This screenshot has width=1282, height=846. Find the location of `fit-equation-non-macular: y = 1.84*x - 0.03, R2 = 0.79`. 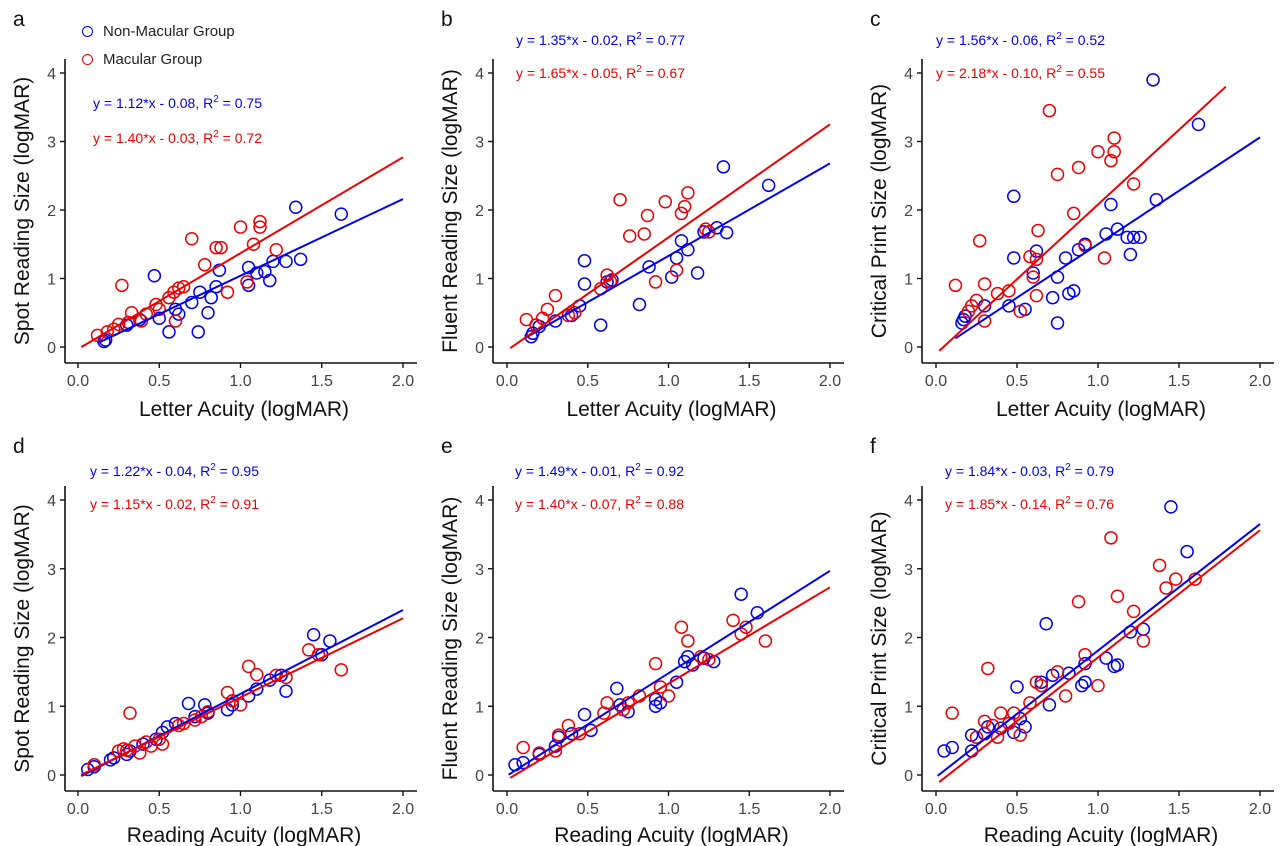

fit-equation-non-macular: y = 1.84*x - 0.03, R2 = 0.79 is located at coordinates (1029, 470).